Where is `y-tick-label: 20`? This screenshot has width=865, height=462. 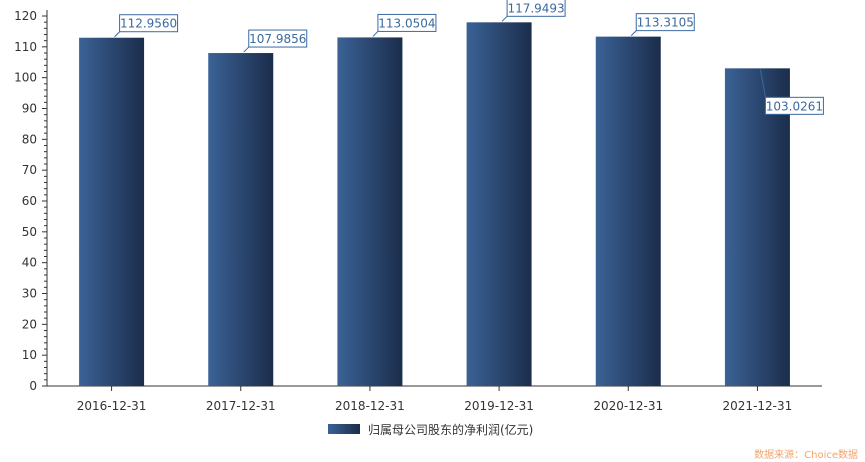
y-tick-label: 20 is located at coordinates (29, 324).